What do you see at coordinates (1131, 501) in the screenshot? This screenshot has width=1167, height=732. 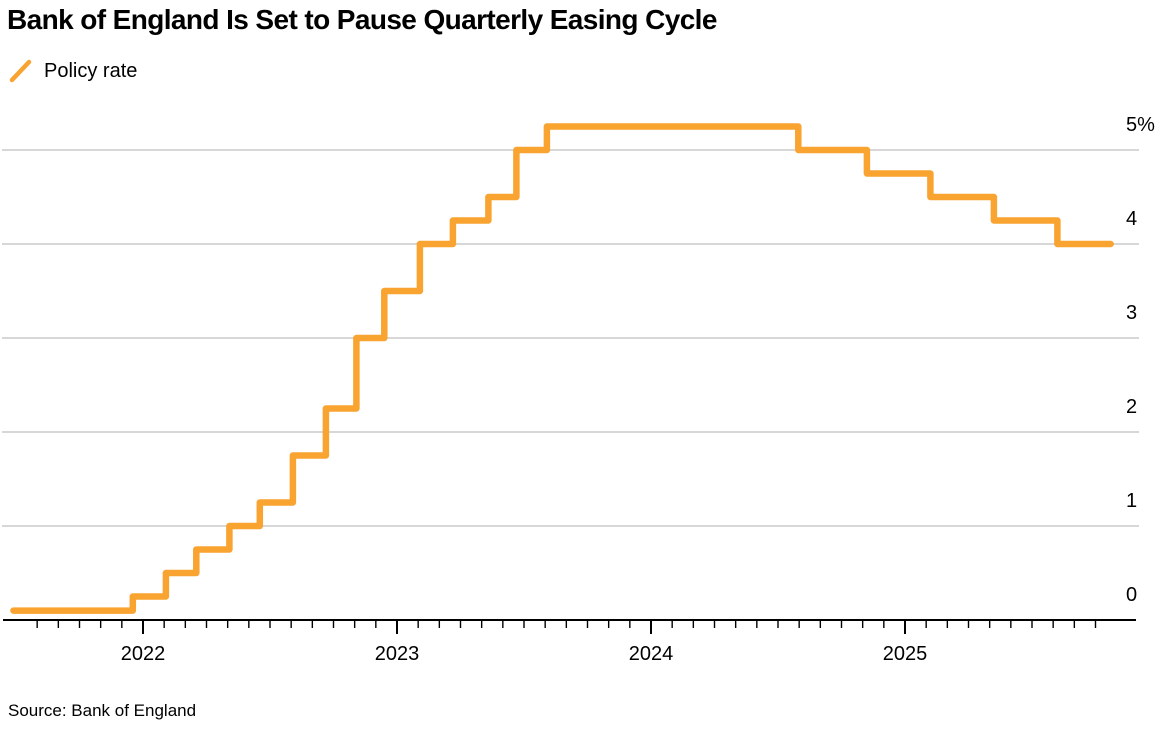 I see `y-axis-tick-label: 1` at bounding box center [1131, 501].